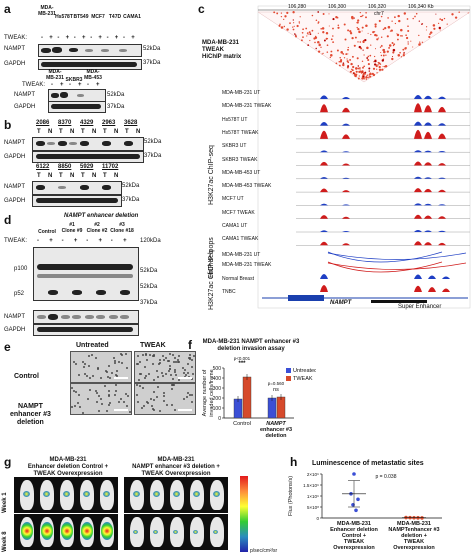 The height and width of the screenshot is (556, 474). What do you see at coordinates (125, 241) in the screenshot?
I see `panel-d-tweak-sign: +` at bounding box center [125, 241].